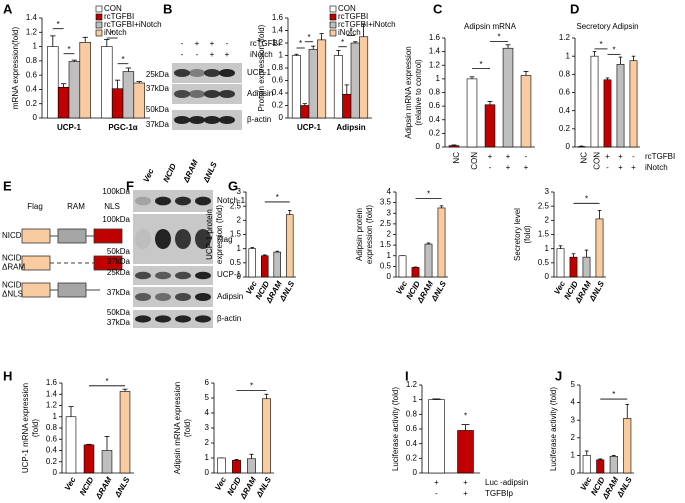 Image resolution: width=685 pixels, height=503 pixels. Describe the element at coordinates (173, 201) in the screenshot. I see `blot-band` at that location.